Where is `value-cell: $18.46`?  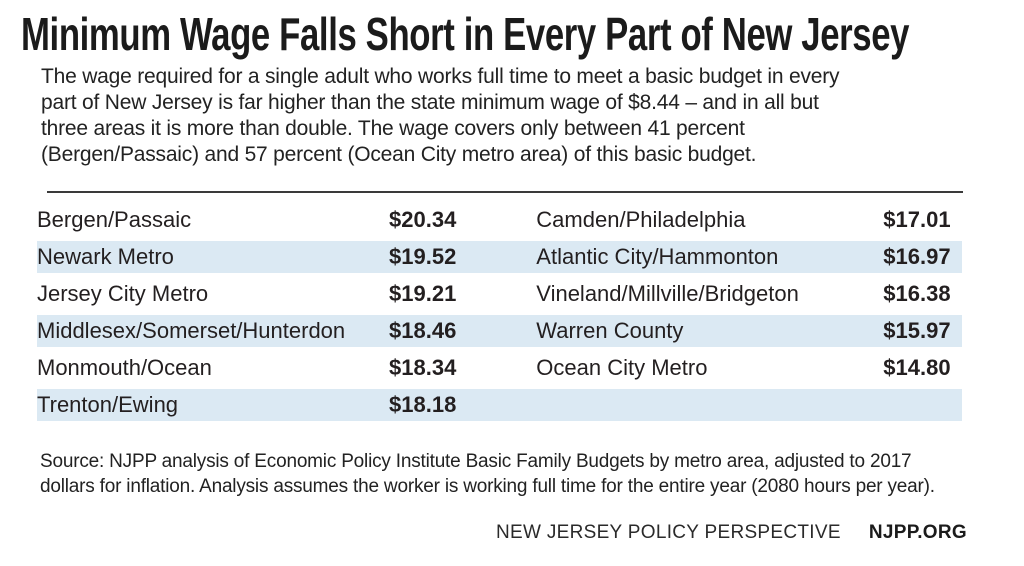
value-cell: $18.46 is located at coordinates (463, 331).